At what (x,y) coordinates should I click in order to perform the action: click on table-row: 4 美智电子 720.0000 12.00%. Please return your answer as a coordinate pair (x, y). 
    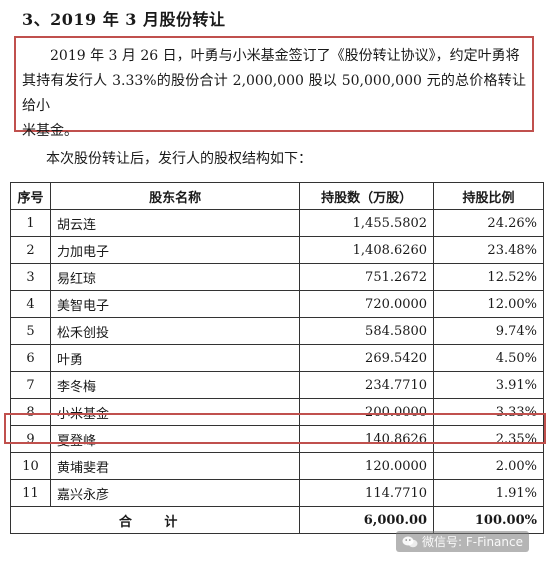
    Looking at the image, I should click on (277, 304).